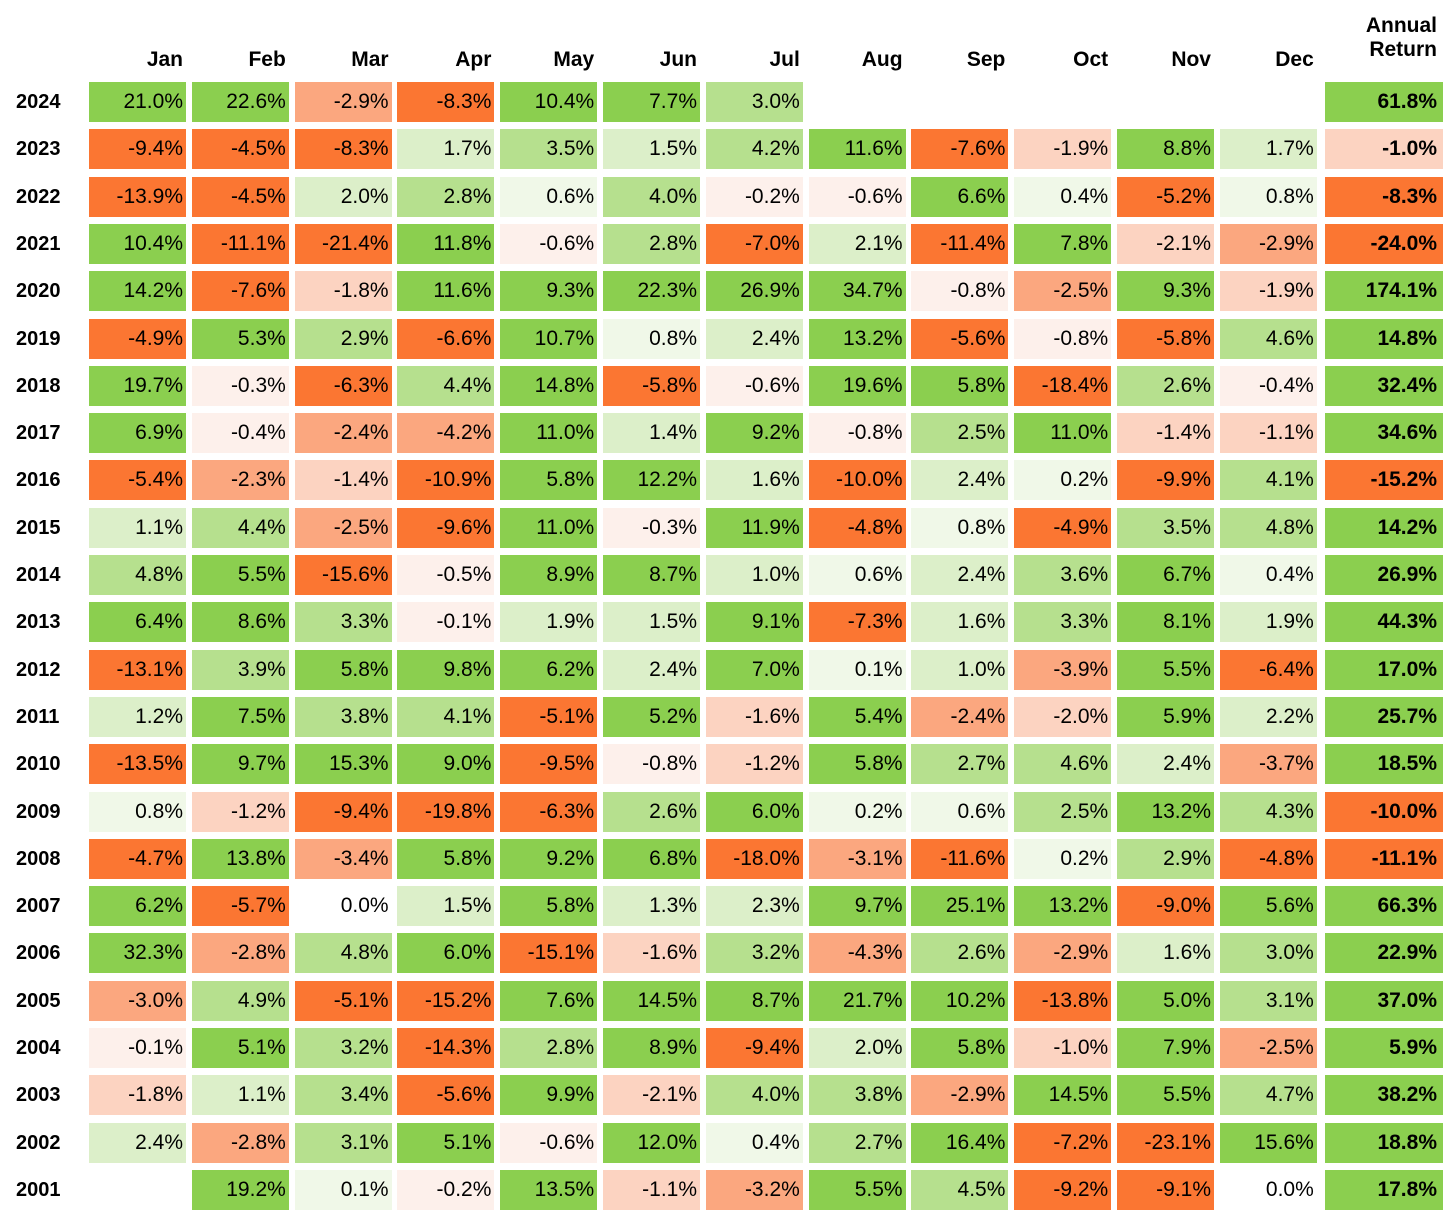 The width and height of the screenshot is (1456, 1225). Describe the element at coordinates (1165, 480) in the screenshot. I see `heatmap-cell: -9.9%` at that location.